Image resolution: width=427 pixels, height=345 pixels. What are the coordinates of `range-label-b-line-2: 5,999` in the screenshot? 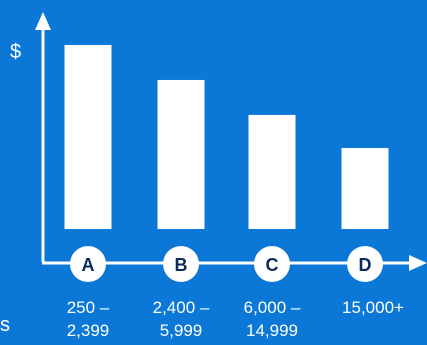 It's located at (181, 330).